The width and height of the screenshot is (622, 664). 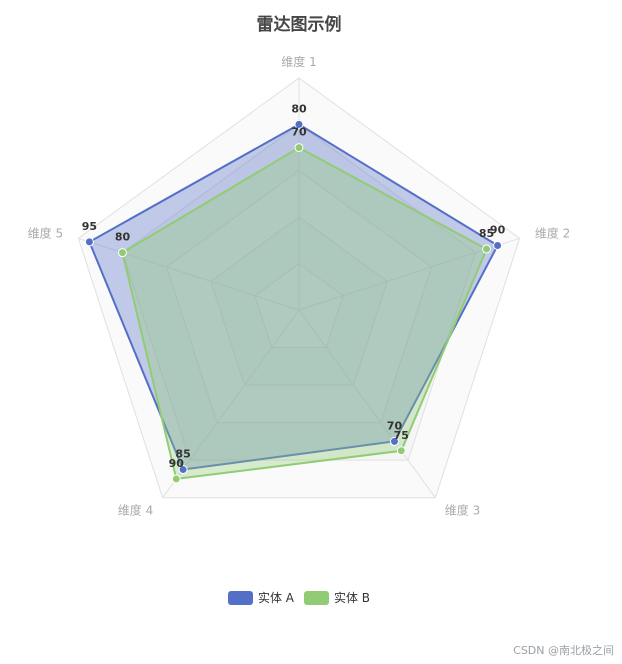 What do you see at coordinates (352, 598) in the screenshot?
I see `legend-label-b: 实体 B` at bounding box center [352, 598].